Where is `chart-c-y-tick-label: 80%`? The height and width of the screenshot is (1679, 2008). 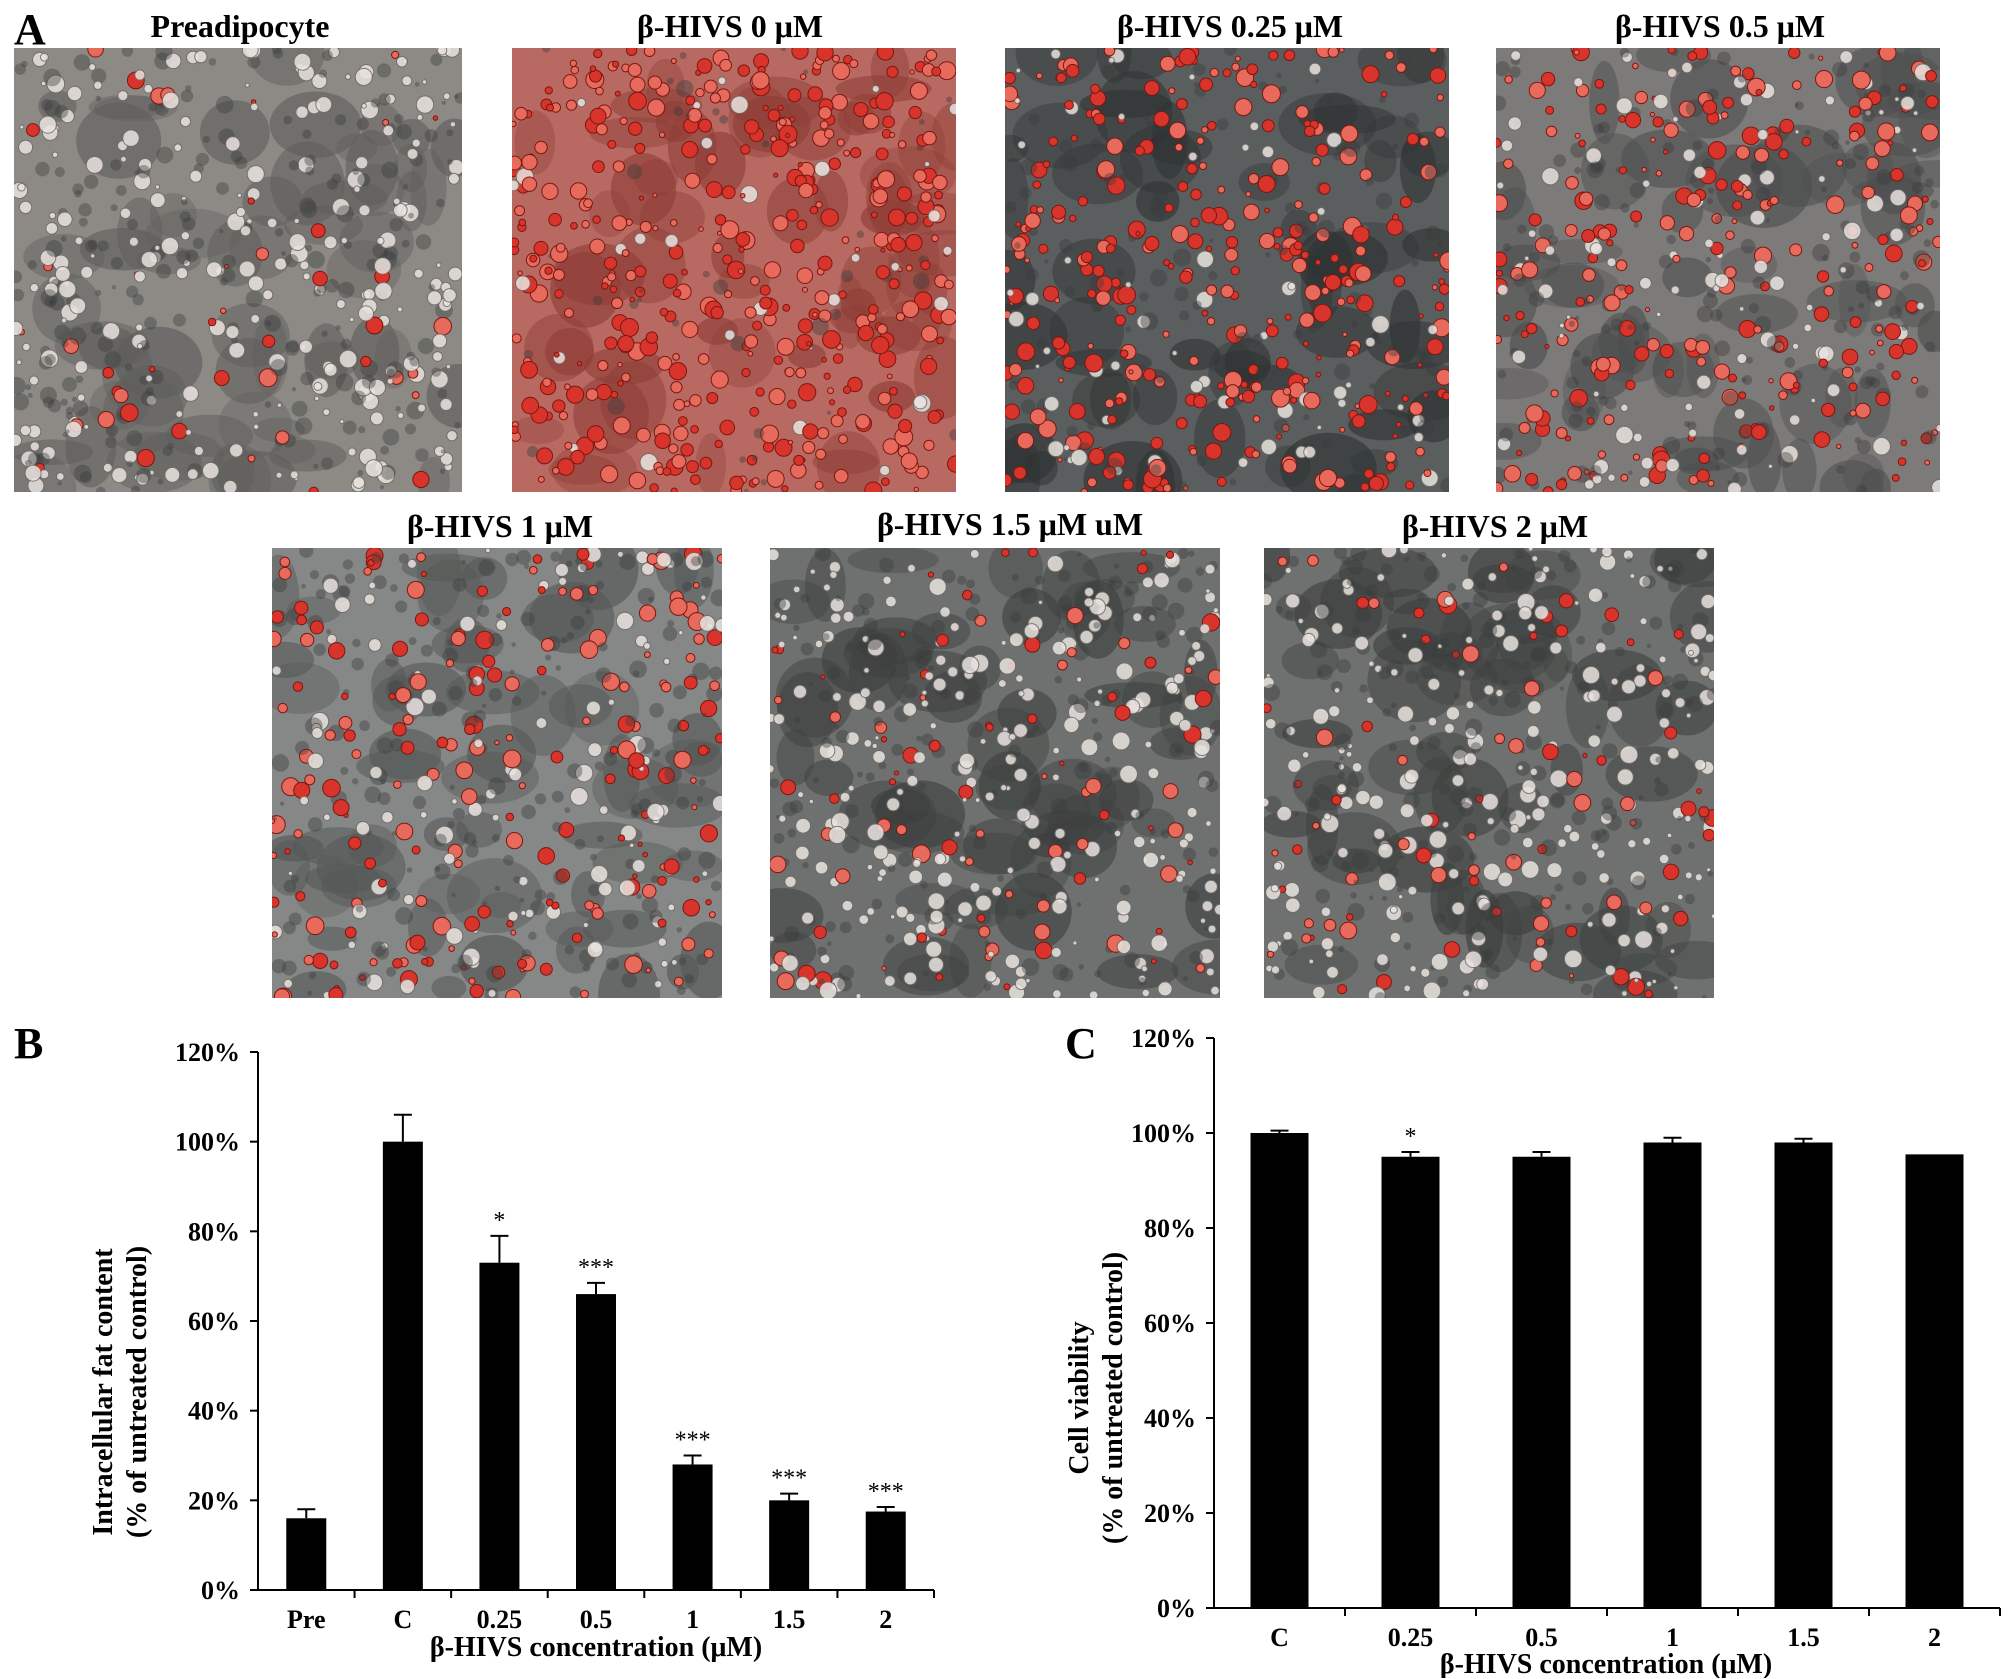
chart-c-y-tick-label: 80% is located at coordinates (1170, 1228).